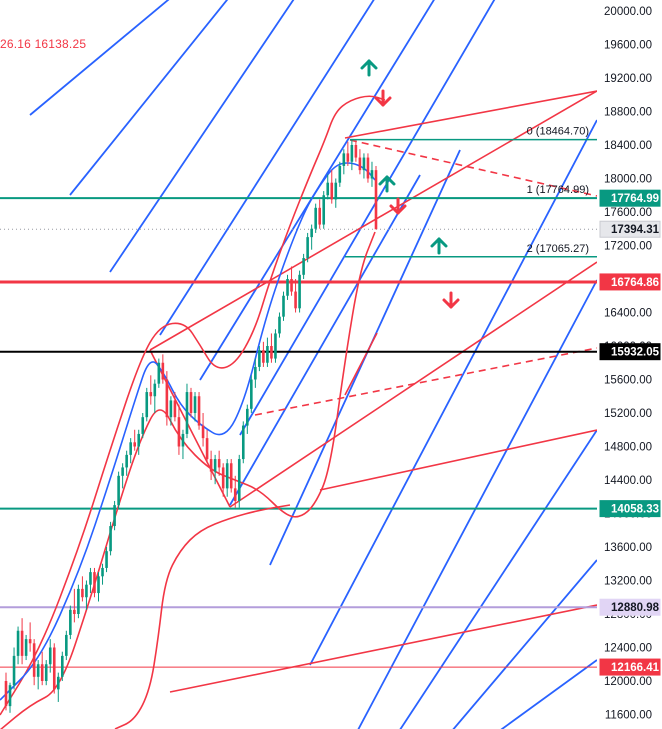  I want to click on tick-label: 18400.00, so click(628, 146).